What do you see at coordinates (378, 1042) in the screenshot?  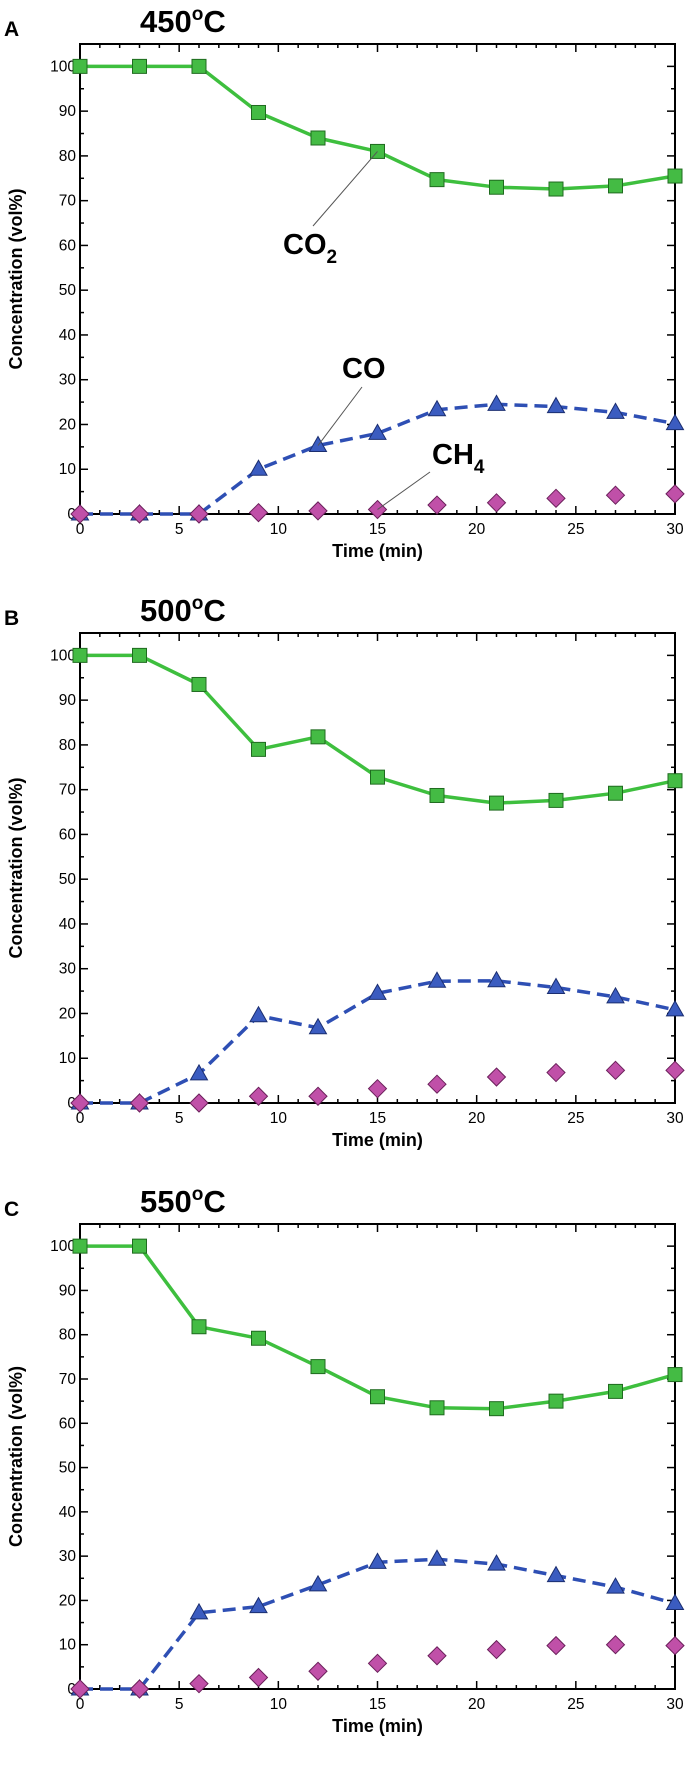 I see `series-line-co` at bounding box center [378, 1042].